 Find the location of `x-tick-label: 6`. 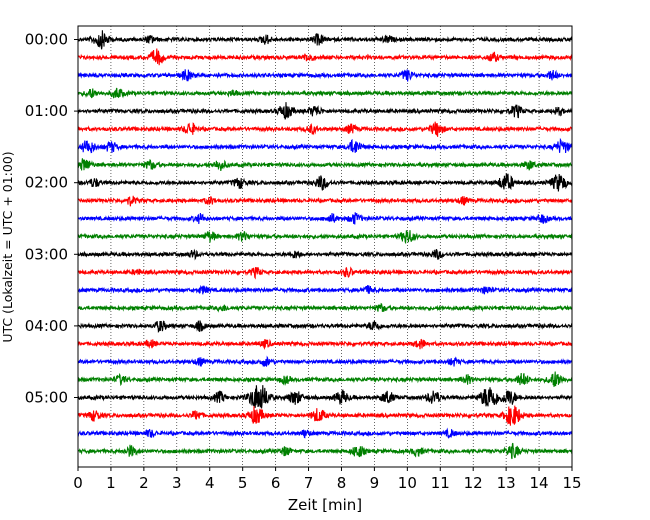

x-tick-label: 6 is located at coordinates (276, 483).